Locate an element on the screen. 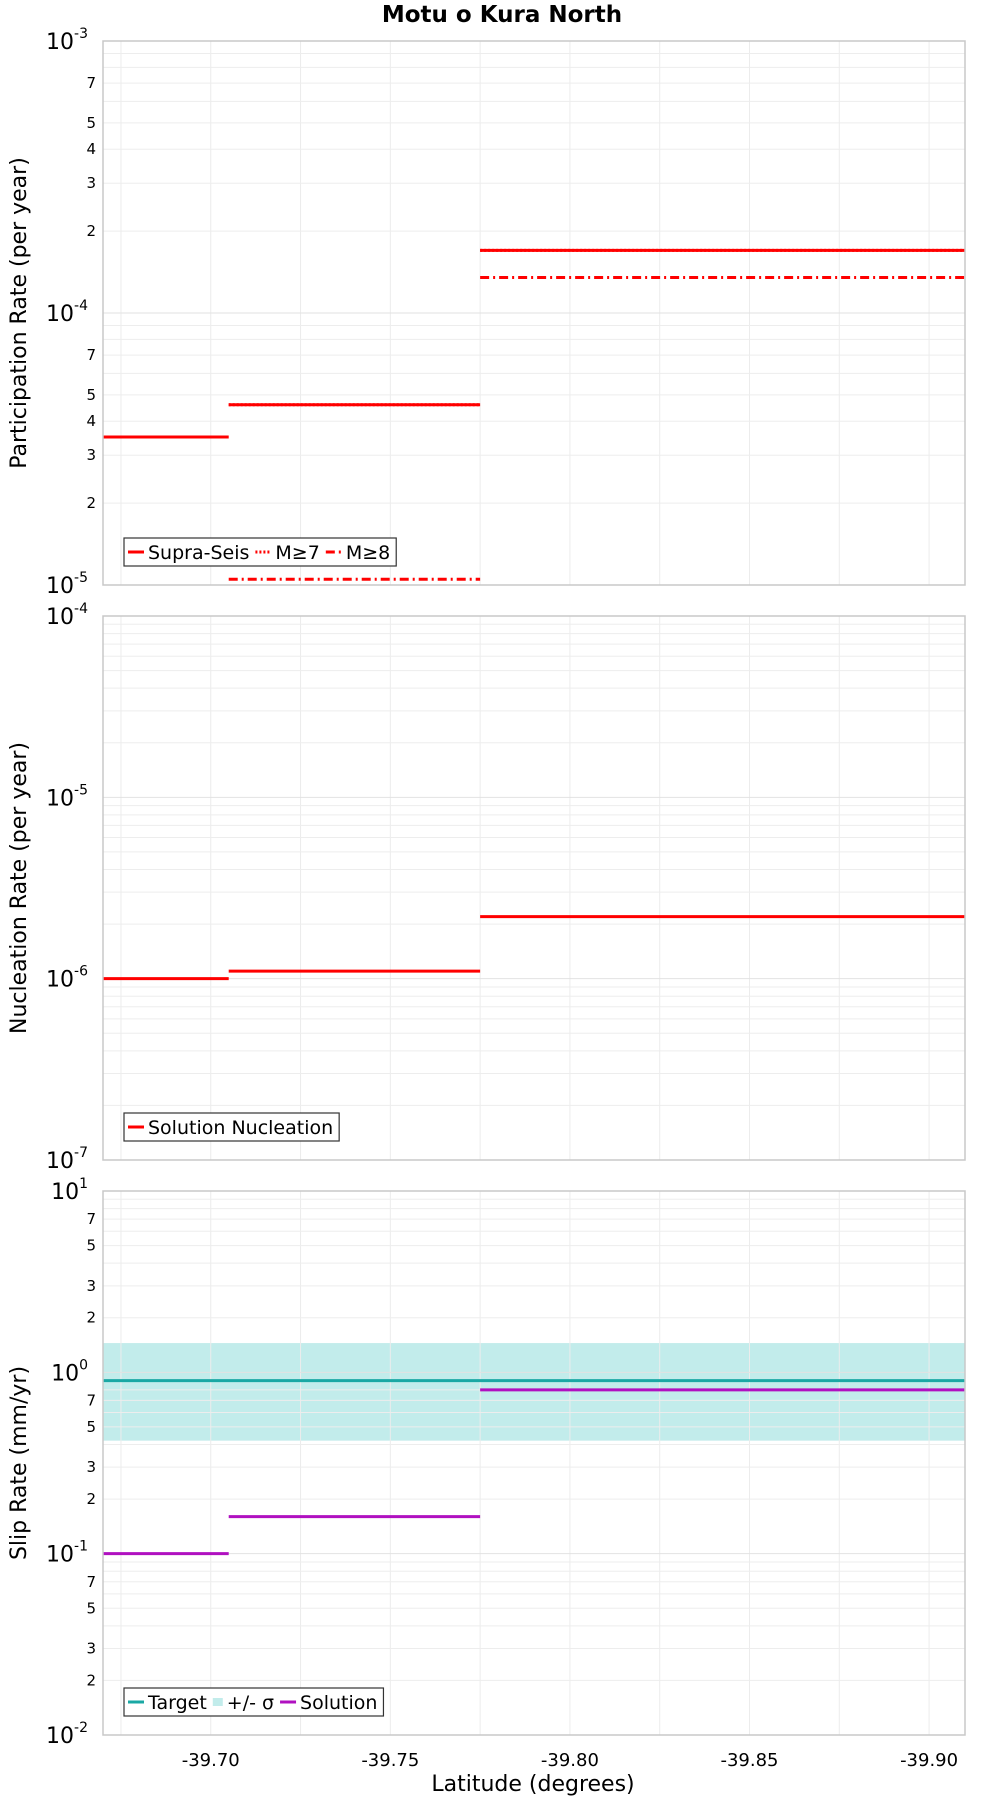 Image resolution: width=1000 pixels, height=1800 pixels. y-tick-label: 10⁻¹ is located at coordinates (67, 1553).